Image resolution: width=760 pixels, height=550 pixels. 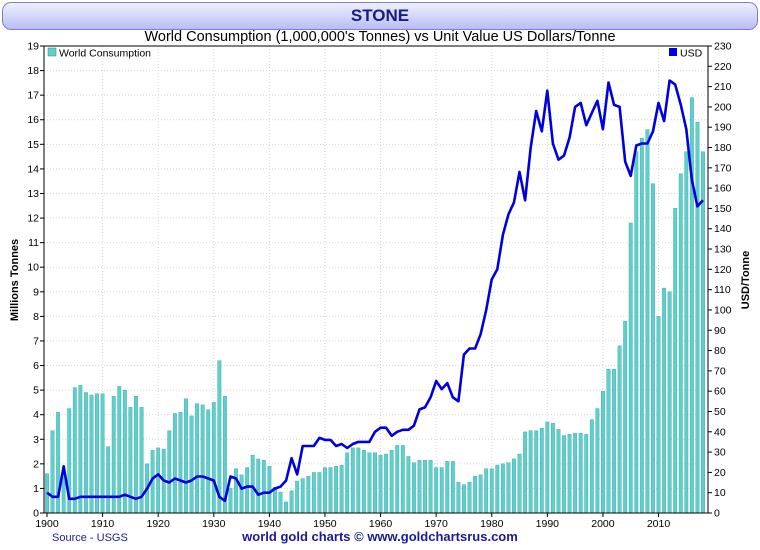 What do you see at coordinates (33, 169) in the screenshot?
I see `left-tick-label: 14` at bounding box center [33, 169].